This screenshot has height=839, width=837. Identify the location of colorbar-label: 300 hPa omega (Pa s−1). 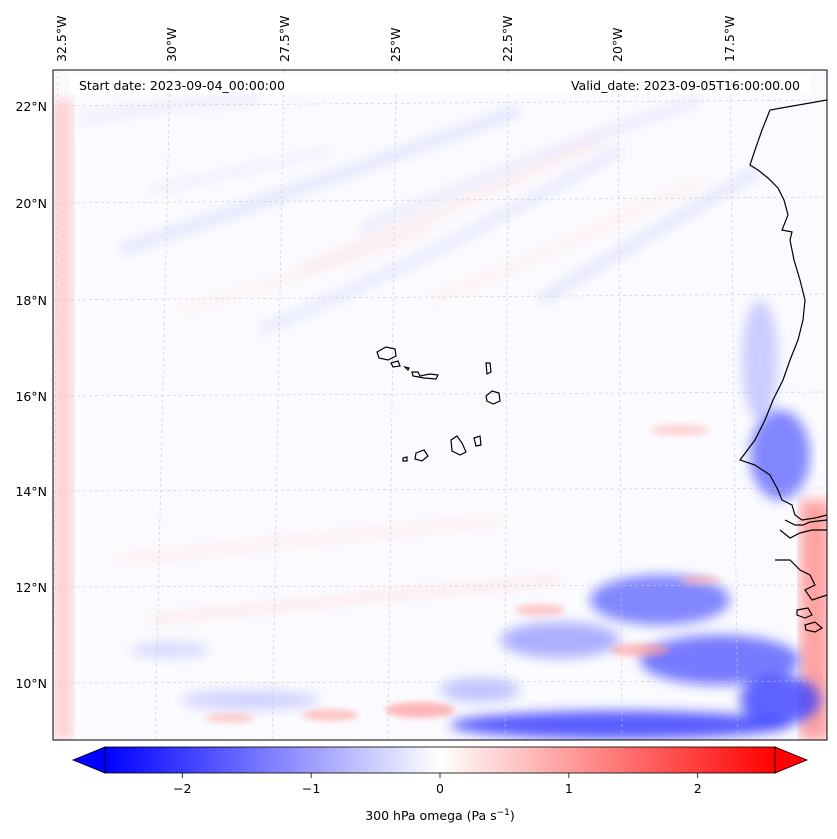
(440, 815).